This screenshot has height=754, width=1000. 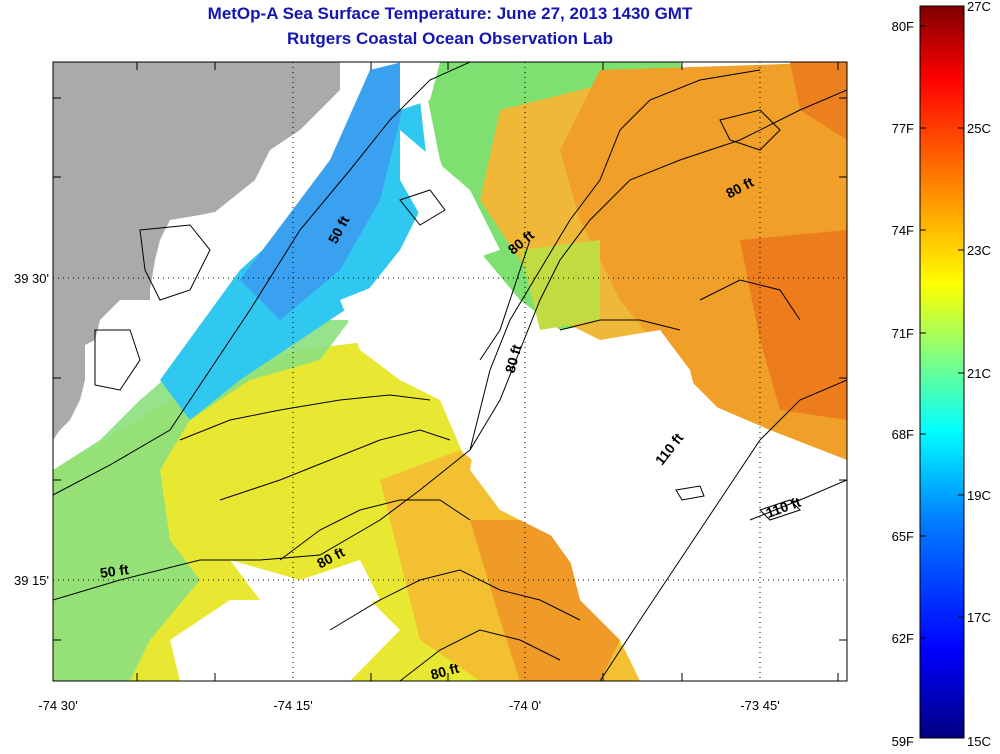 I want to click on colorbar-f-label: 68F, so click(x=903, y=434).